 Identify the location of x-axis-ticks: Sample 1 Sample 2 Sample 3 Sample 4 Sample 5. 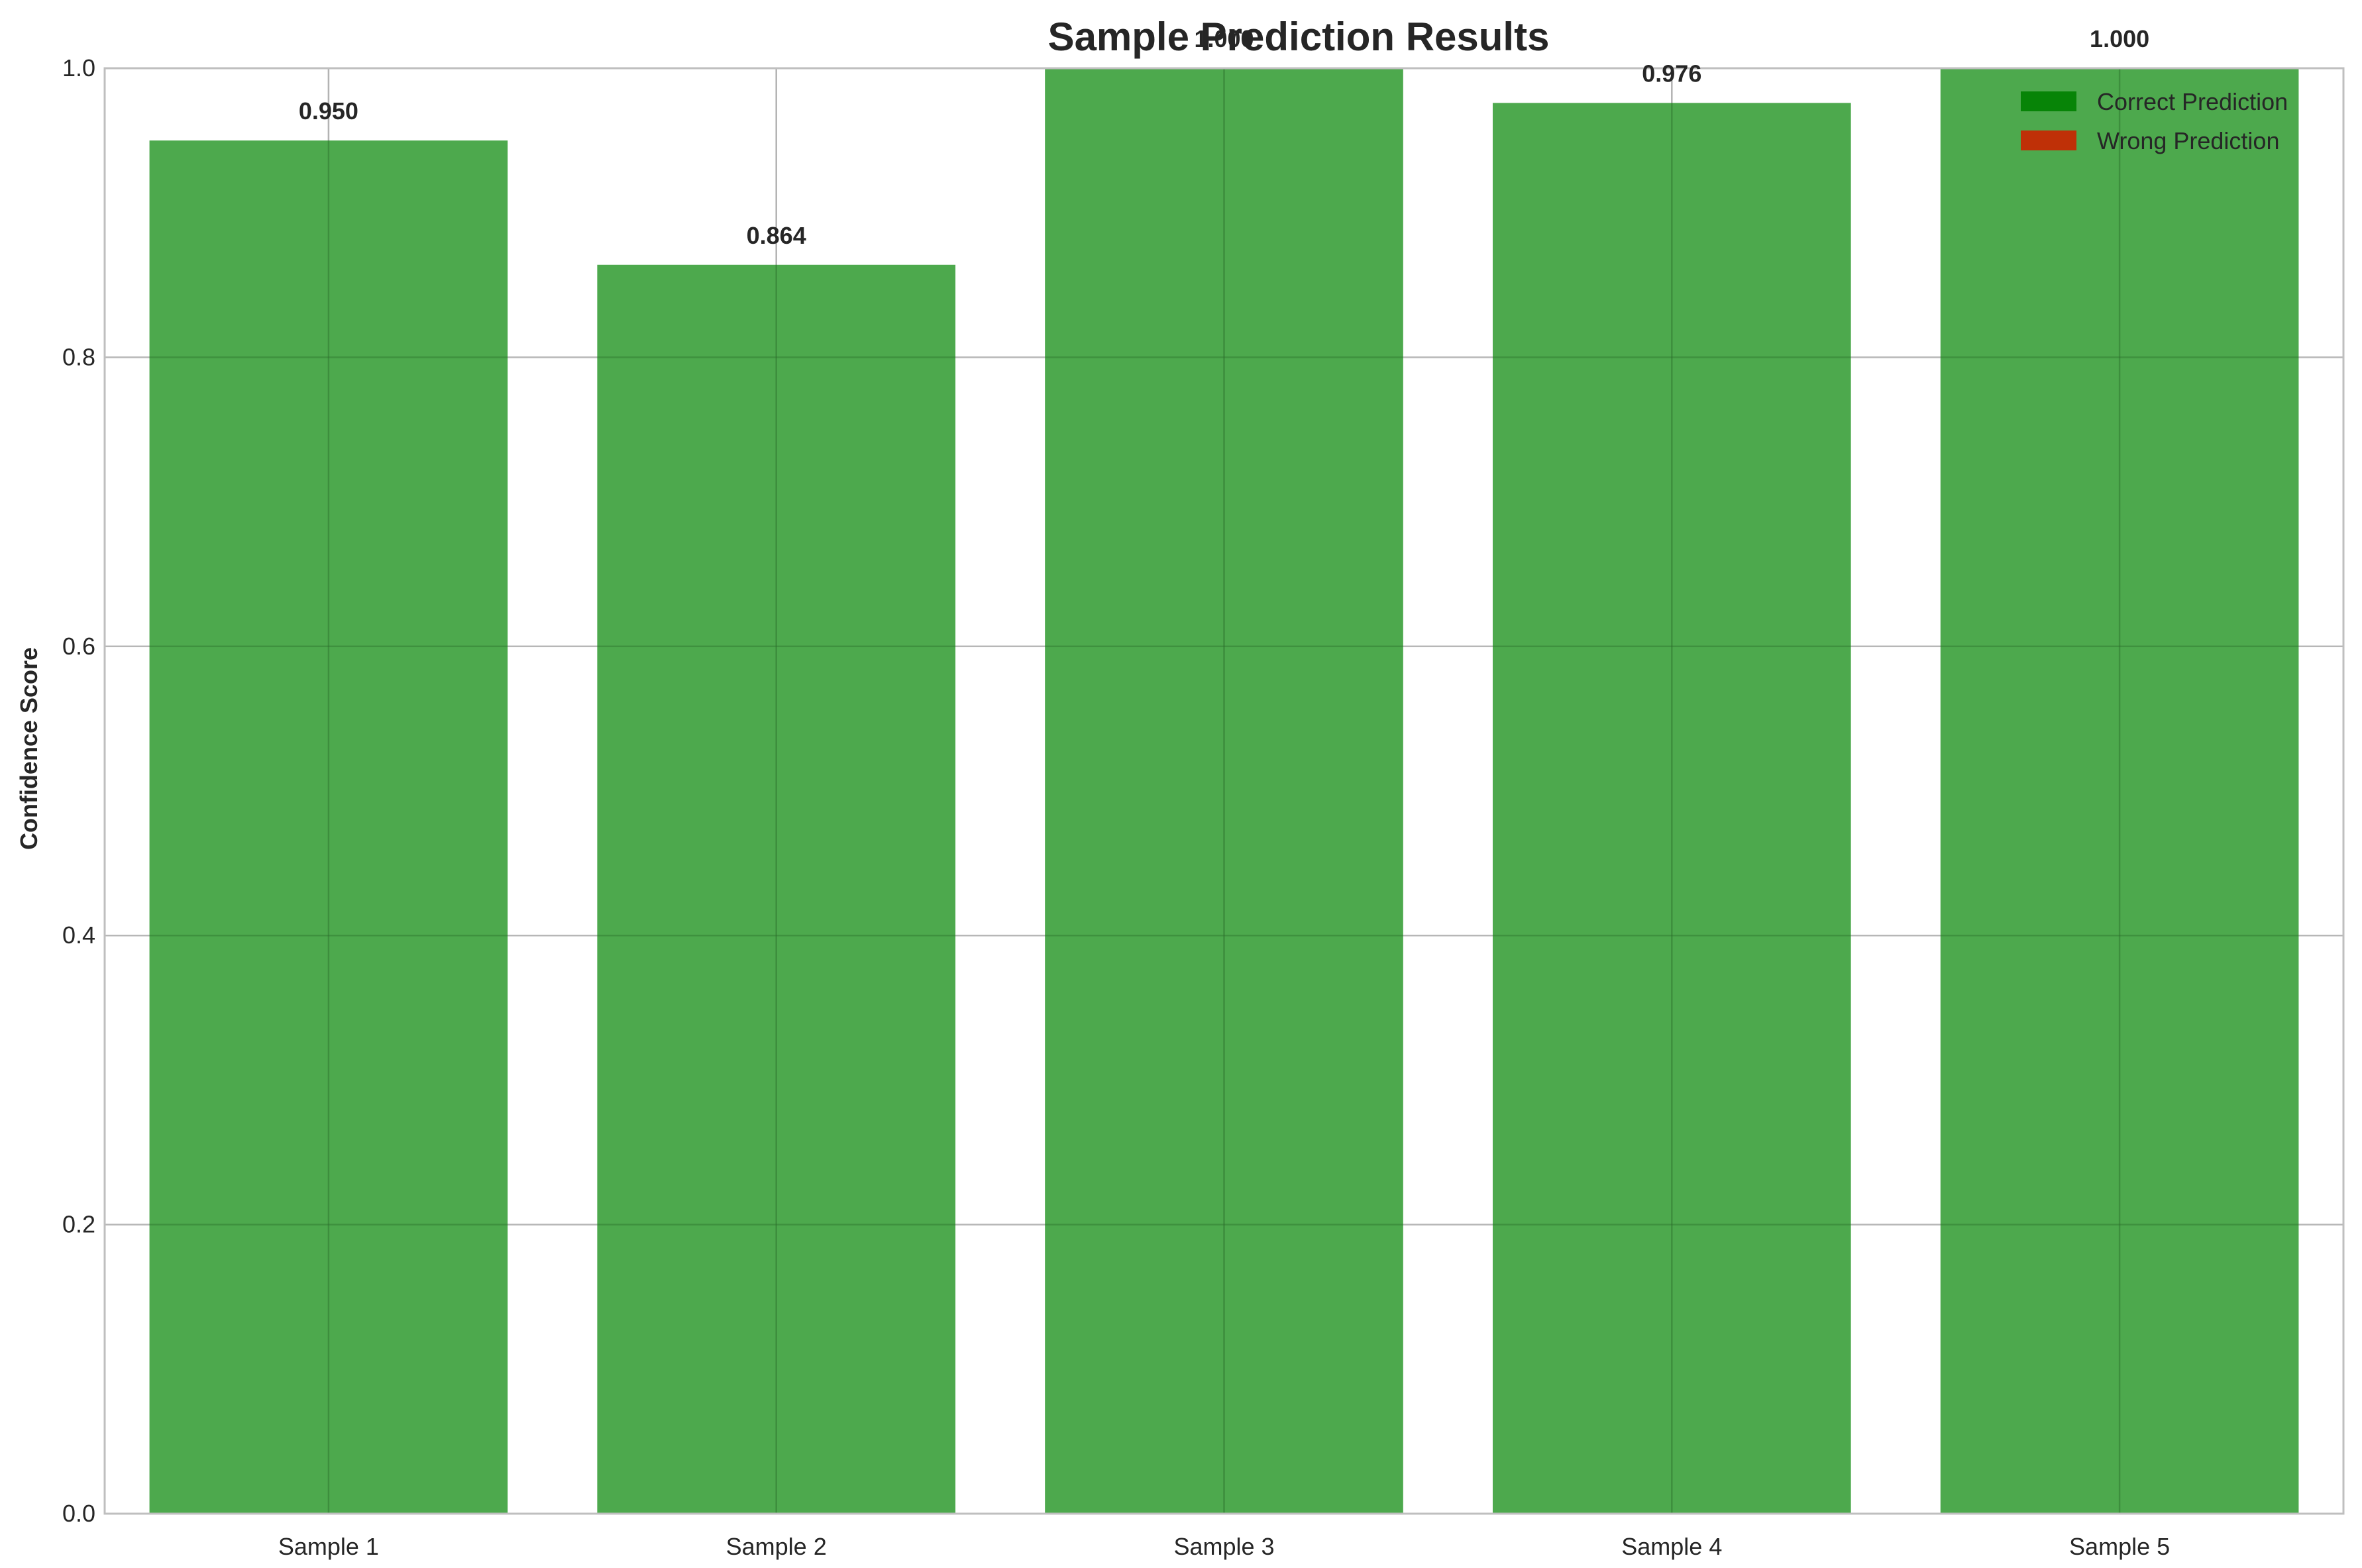
(1224, 1546).